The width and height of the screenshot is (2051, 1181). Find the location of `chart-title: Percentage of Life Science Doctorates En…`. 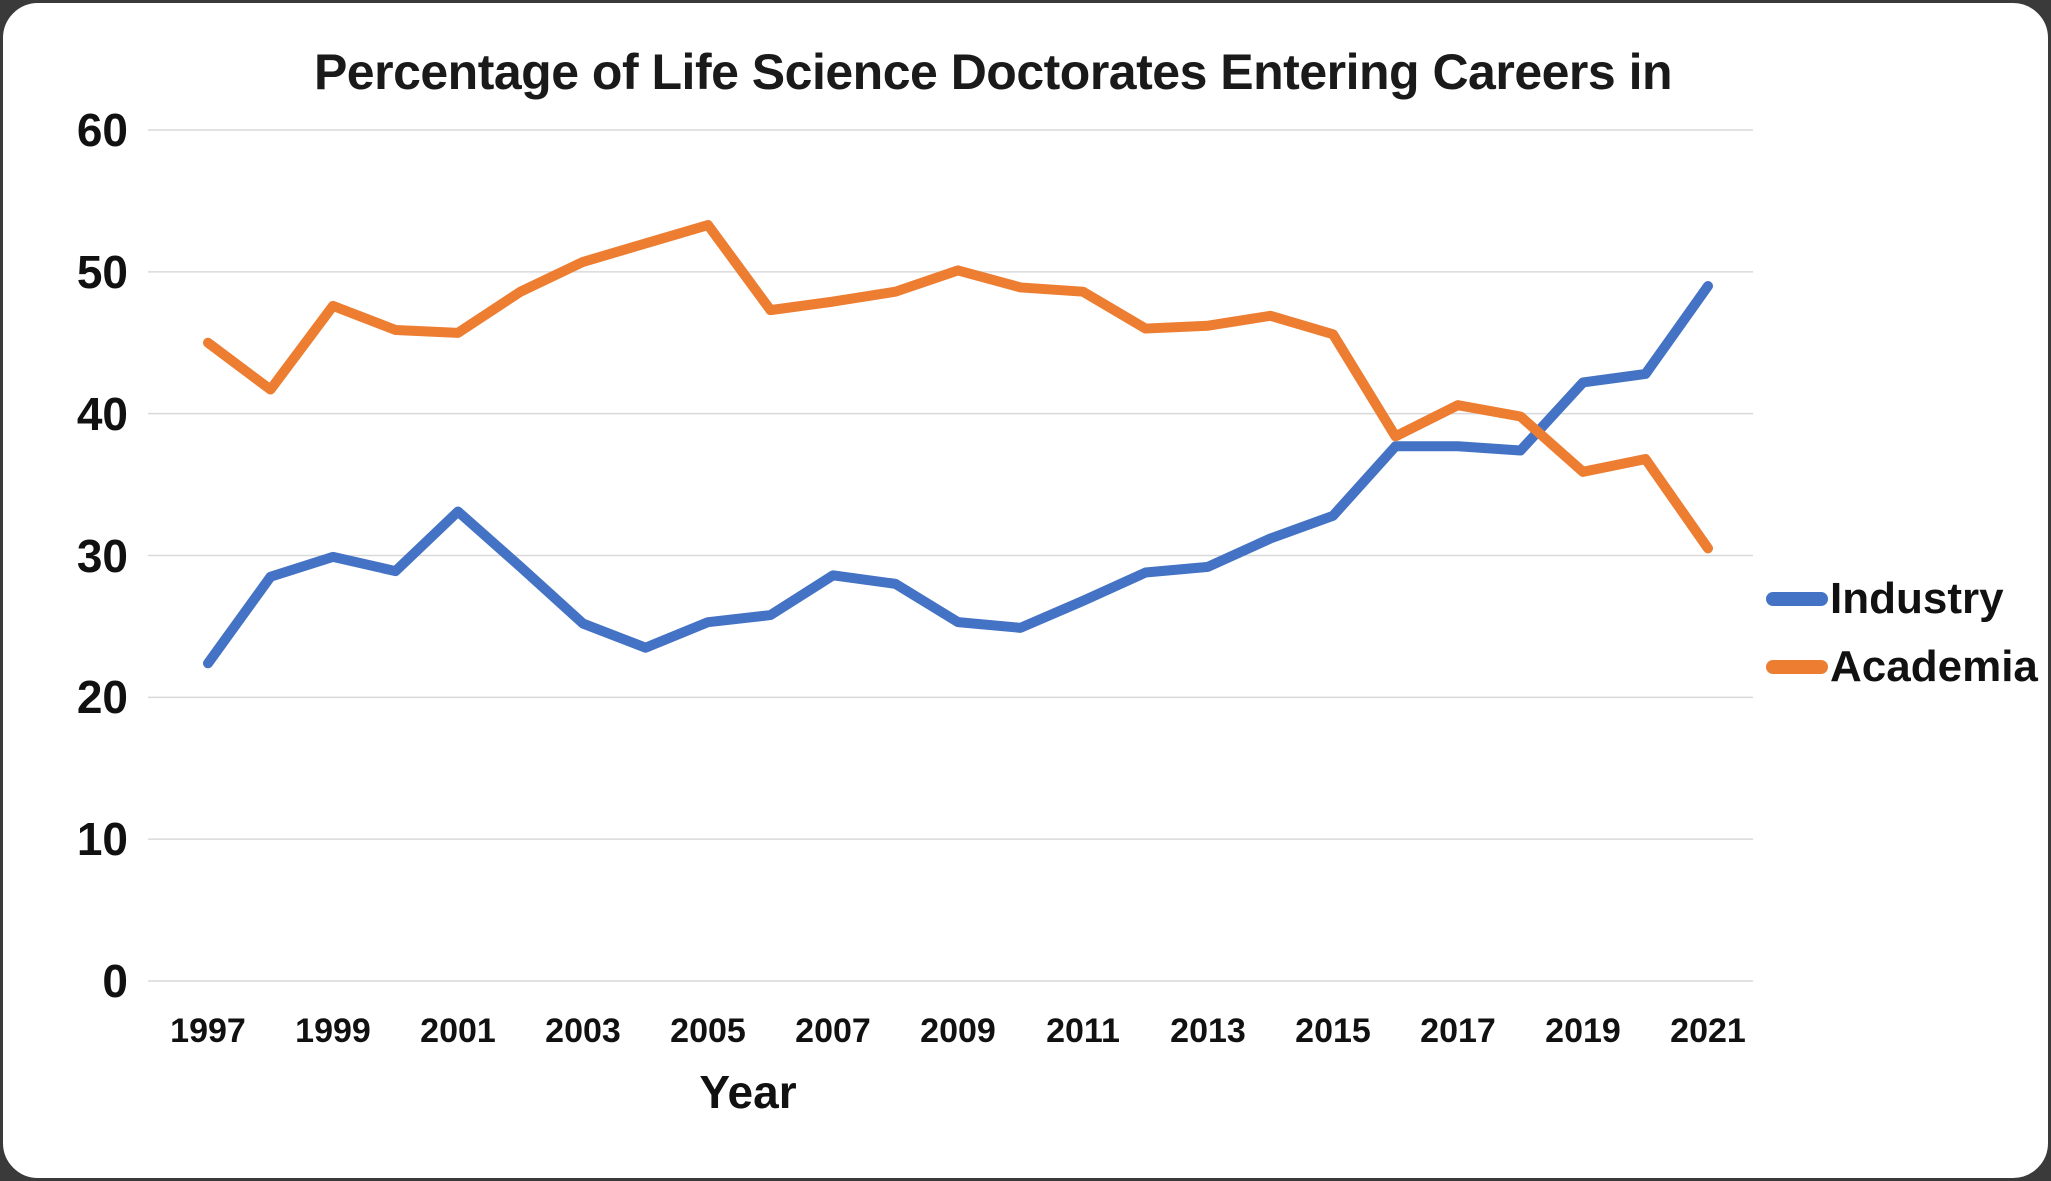

chart-title: Percentage of Life Science Doctorates En… is located at coordinates (993, 72).